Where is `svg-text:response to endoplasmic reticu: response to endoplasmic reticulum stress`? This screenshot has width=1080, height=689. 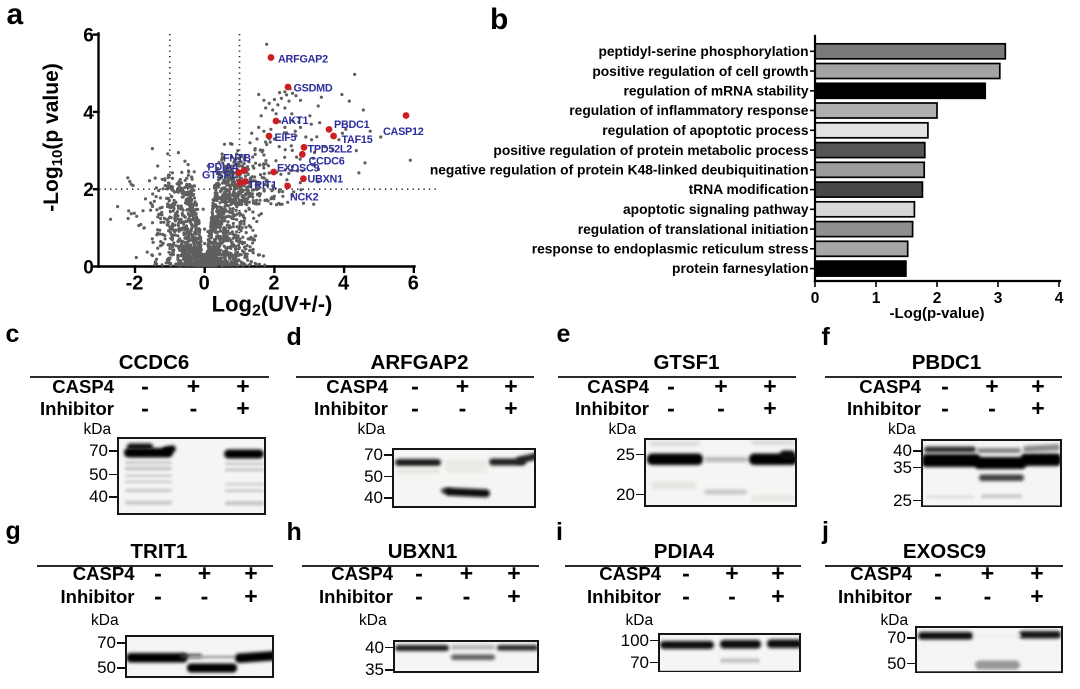 svg-text:response to endoplasmic reticu: response to endoplasmic reticulum stress is located at coordinates (670, 249).